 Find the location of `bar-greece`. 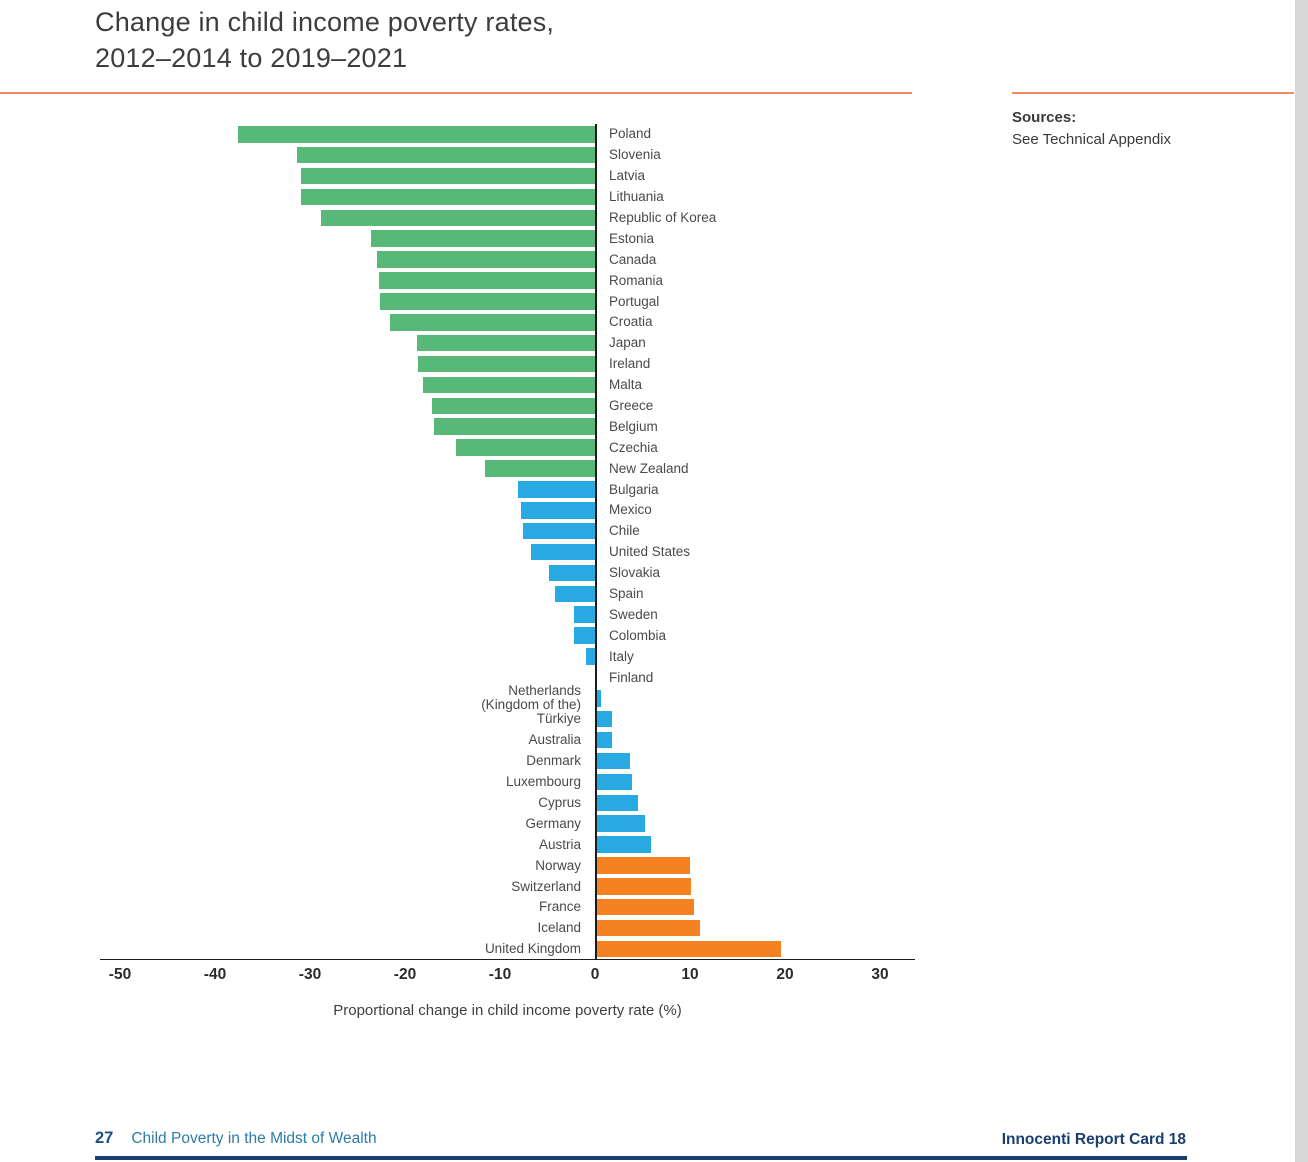

bar-greece is located at coordinates (513, 406).